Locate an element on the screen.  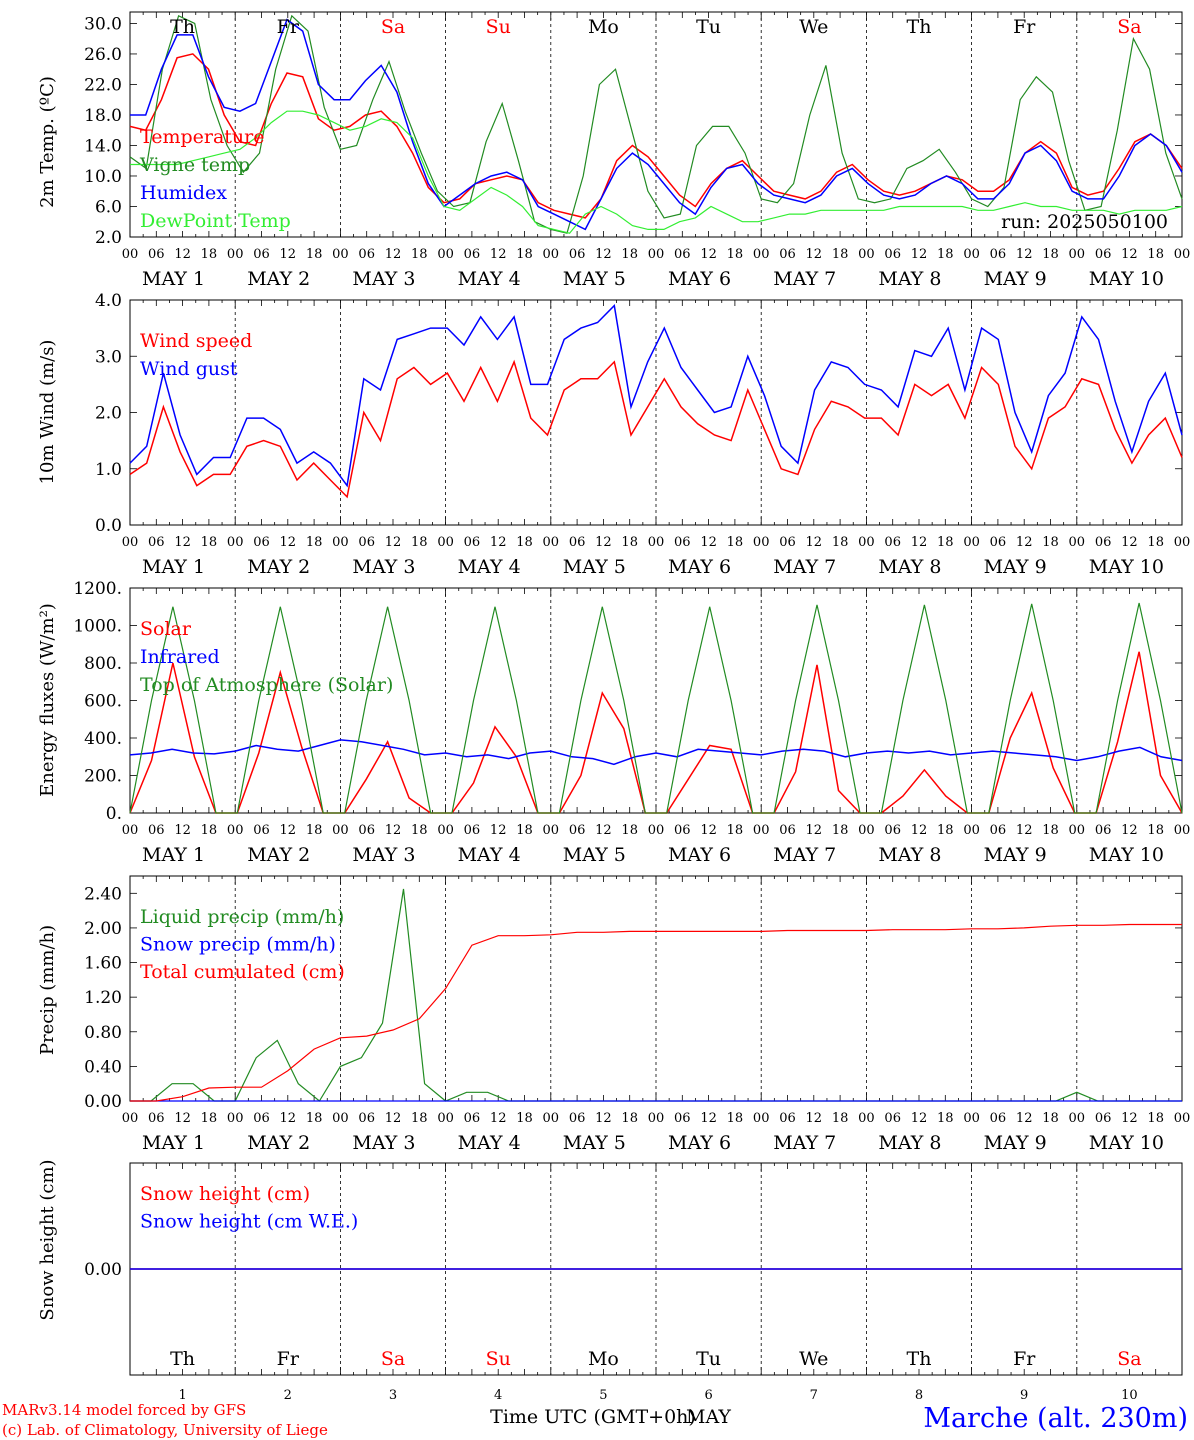
day-label: Fr is located at coordinates (1024, 27).